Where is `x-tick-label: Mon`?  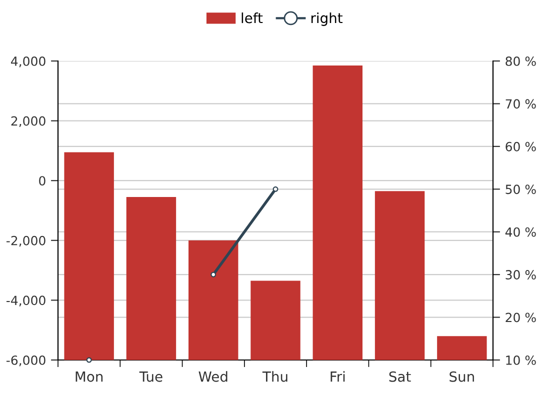 x-tick-label: Mon is located at coordinates (89, 377).